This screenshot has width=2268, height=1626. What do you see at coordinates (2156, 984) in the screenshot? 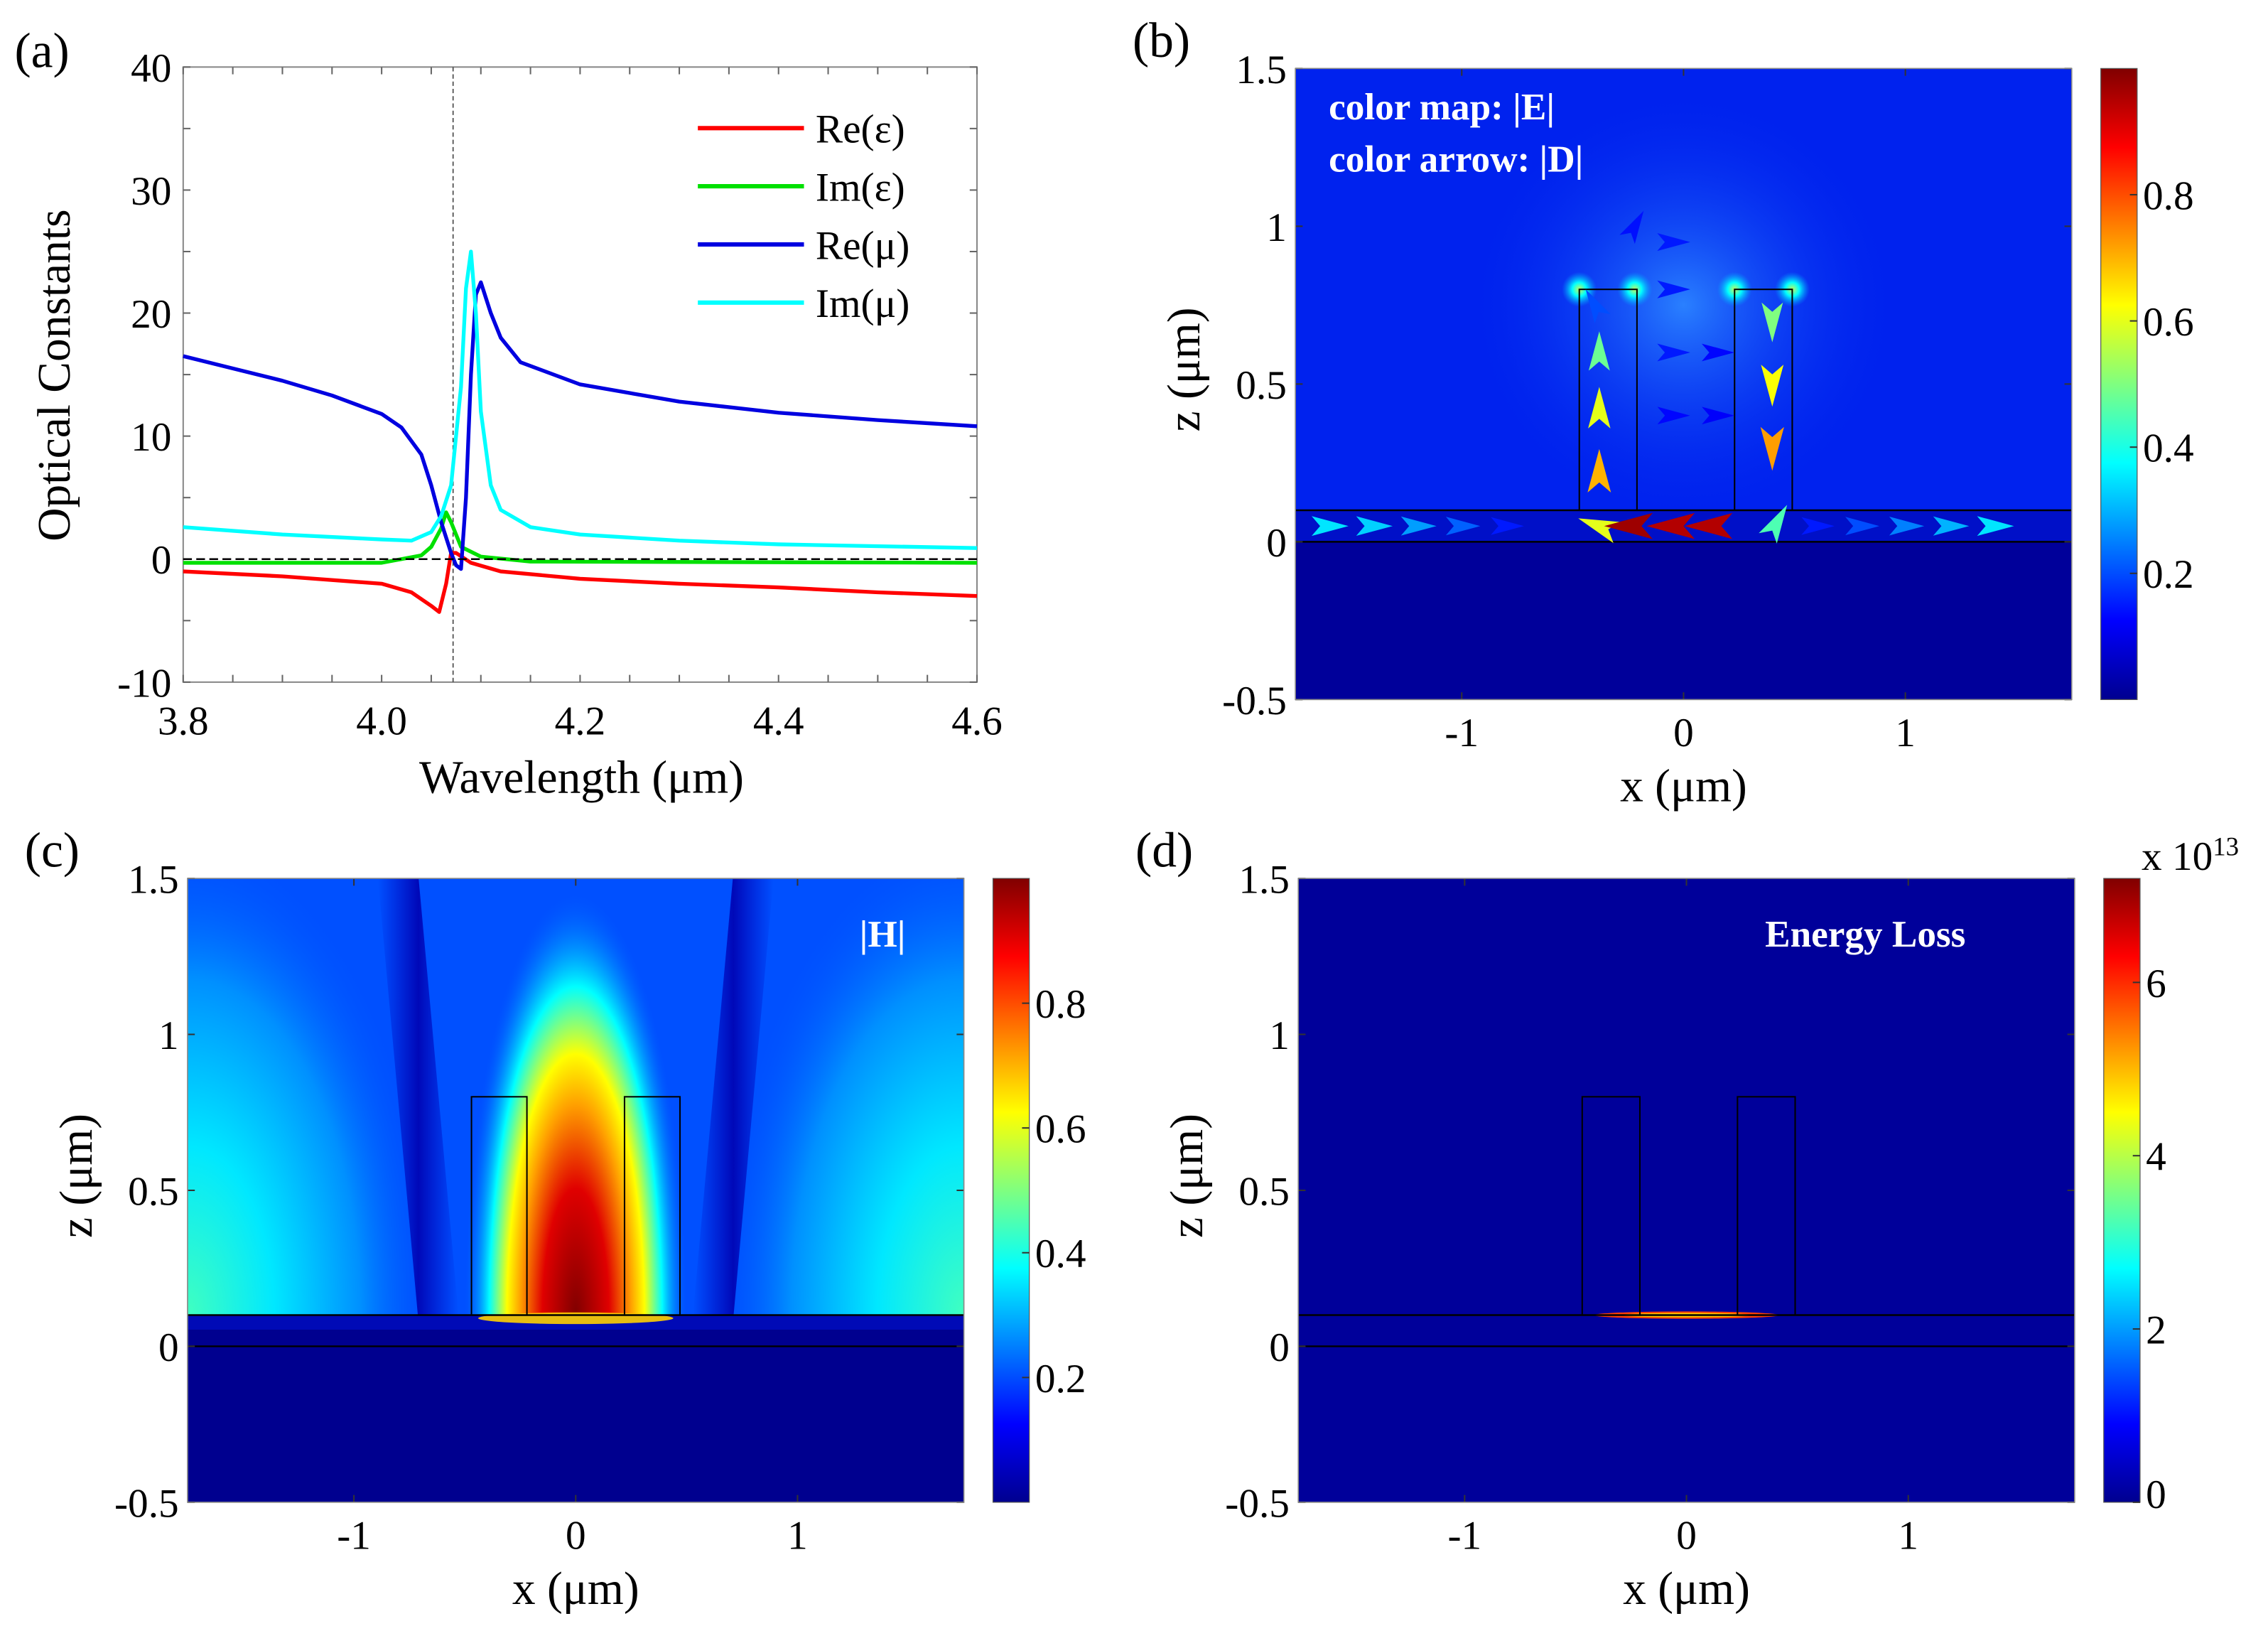
I see `colorbar-tick-label: 6` at bounding box center [2156, 984].